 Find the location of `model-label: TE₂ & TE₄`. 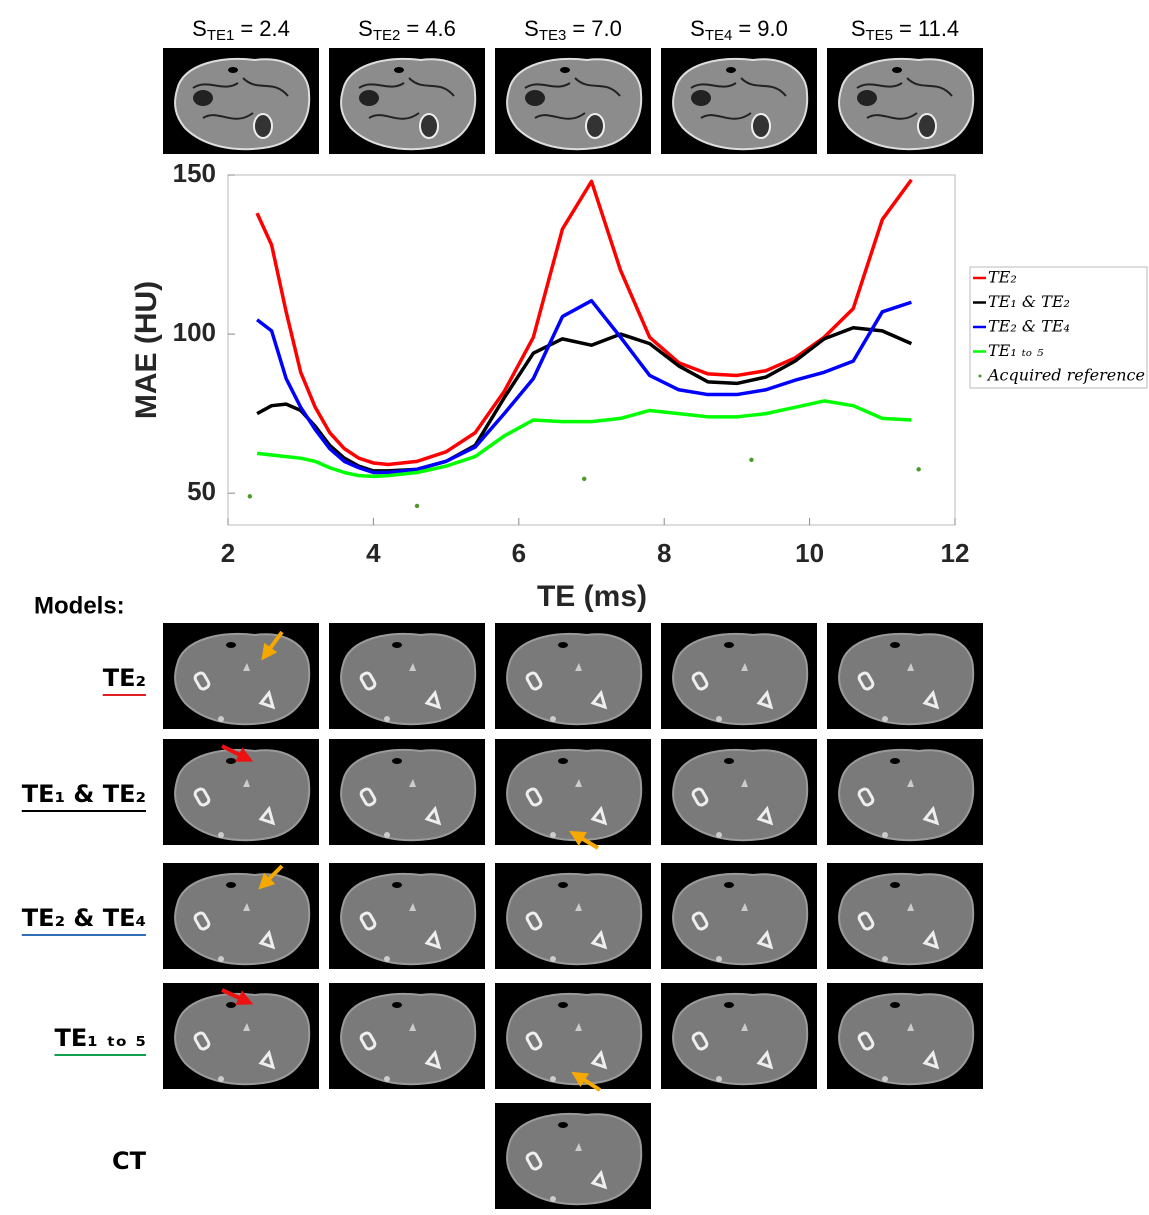

model-label: TE₂ & TE₄ is located at coordinates (84, 918).